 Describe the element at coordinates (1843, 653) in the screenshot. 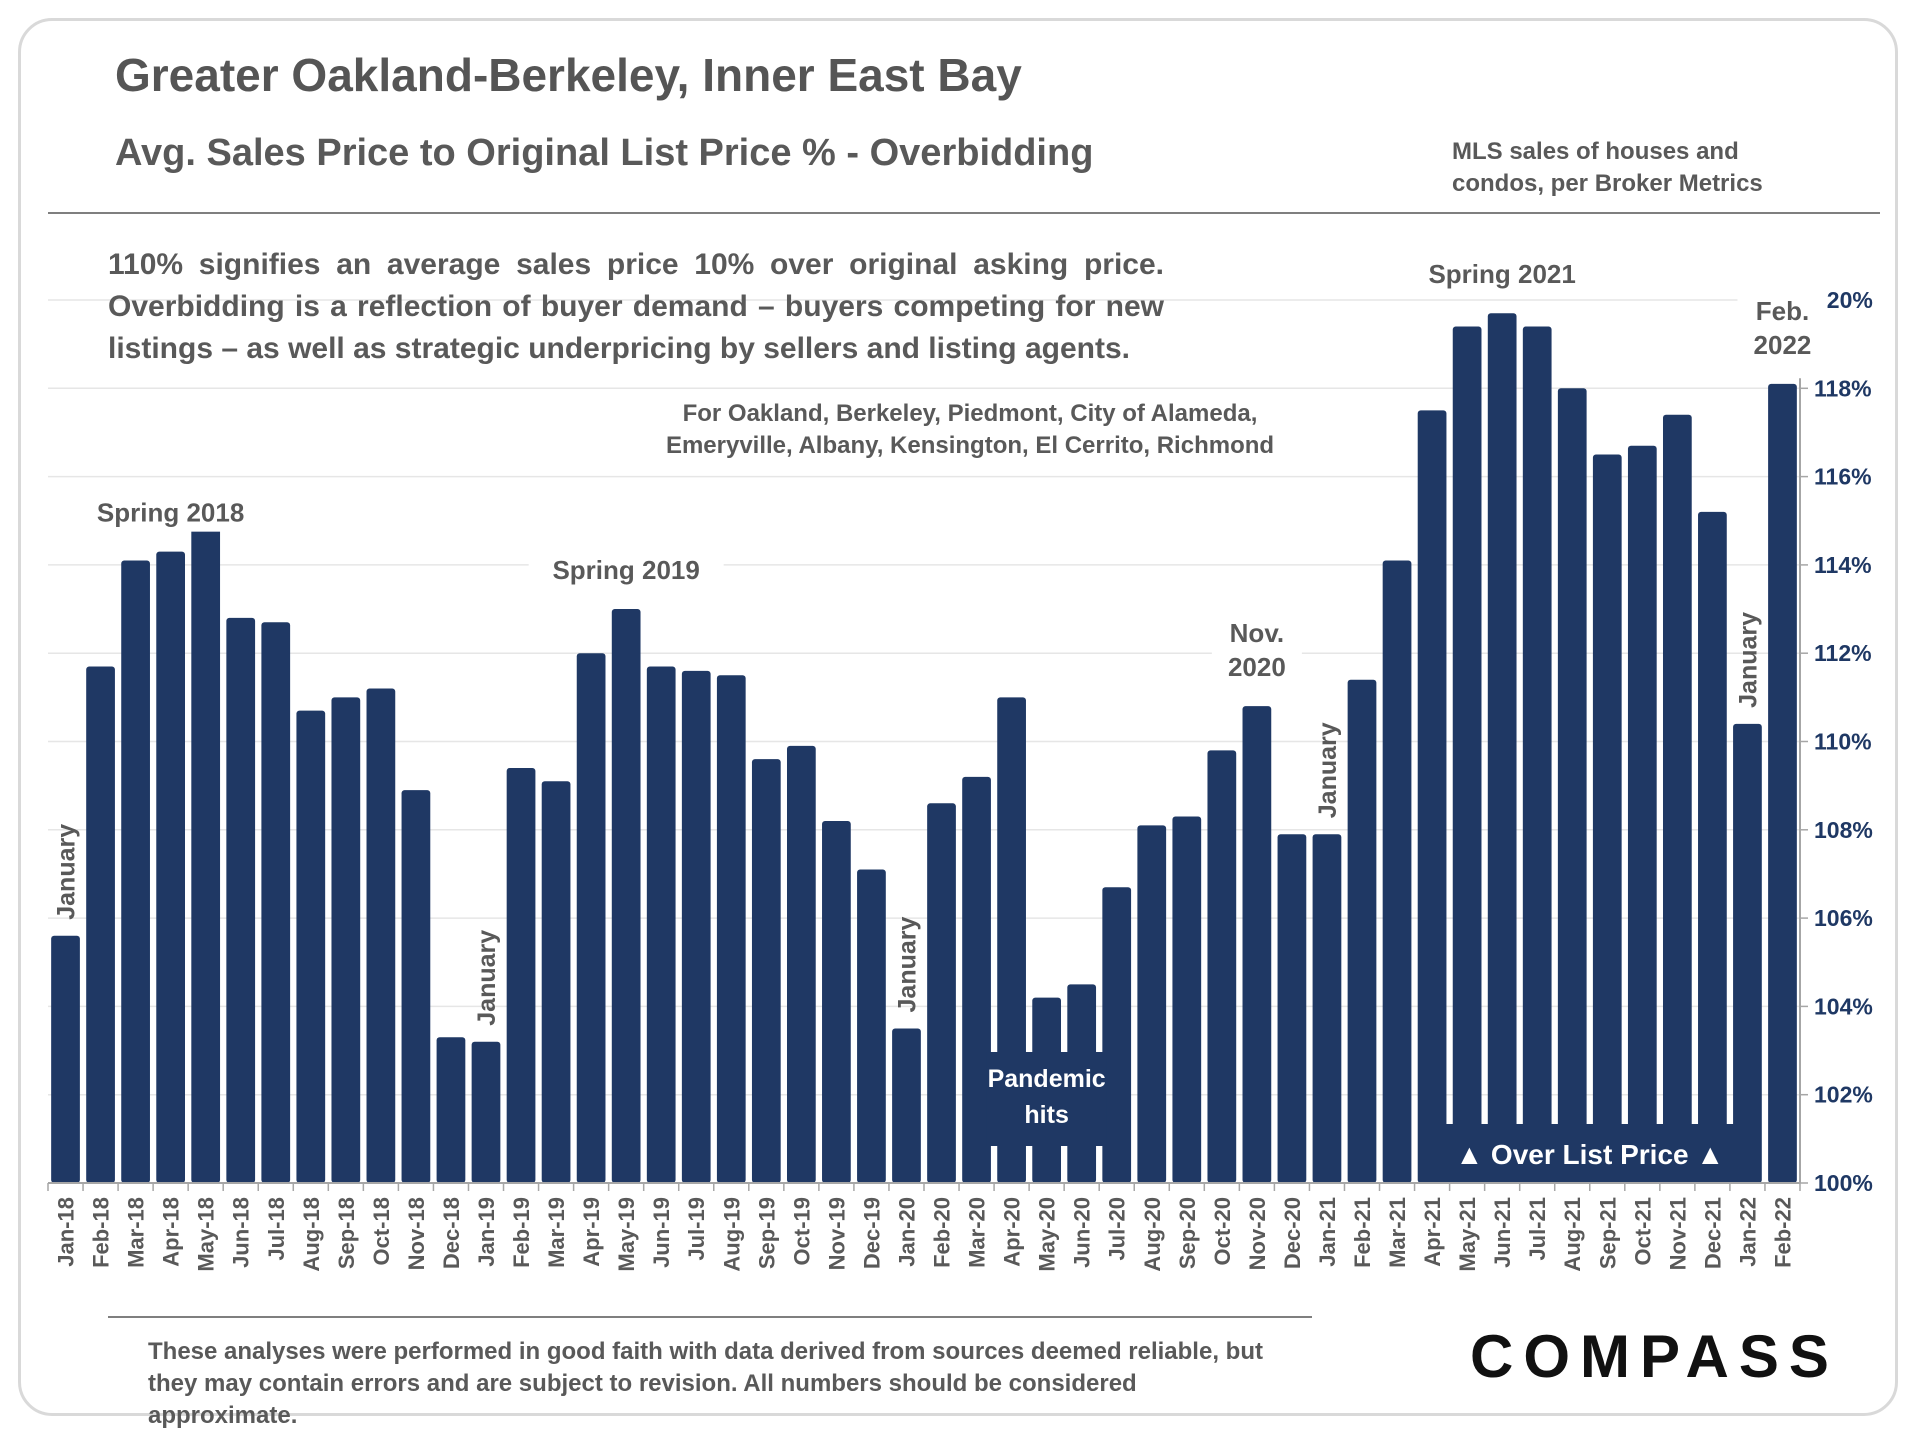

I see `y-tick-label: 112%` at that location.